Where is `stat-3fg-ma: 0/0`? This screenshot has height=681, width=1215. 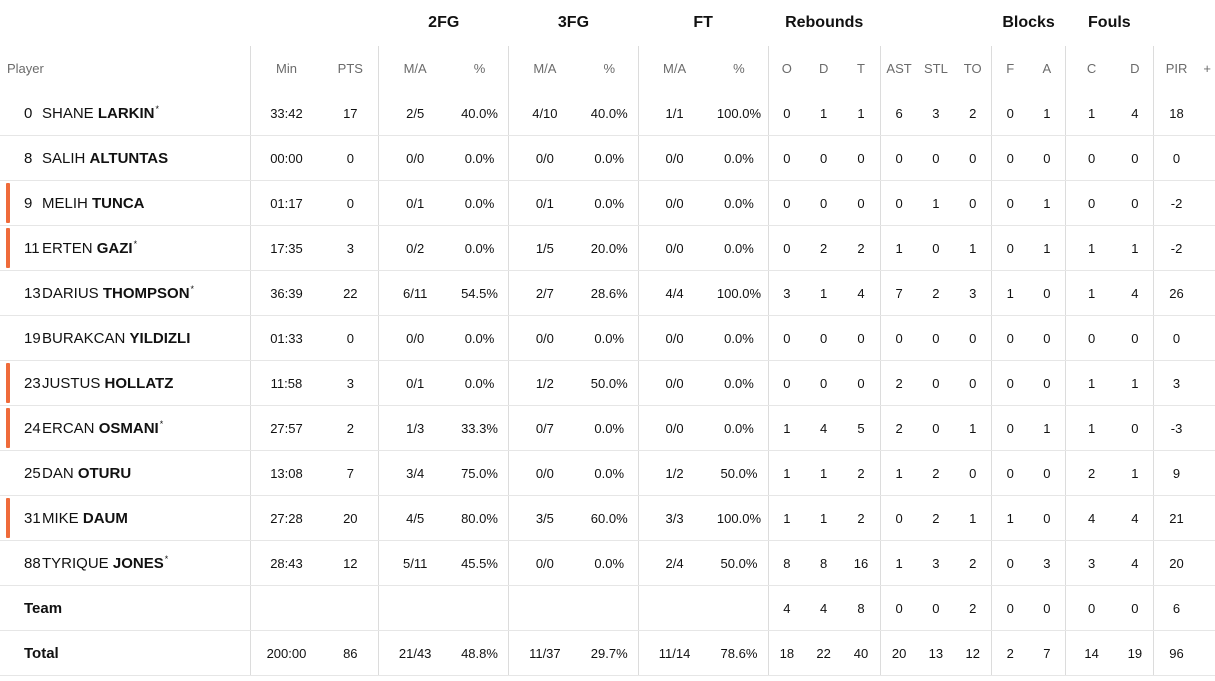
stat-3fg-ma: 0/0 is located at coordinates (544, 473).